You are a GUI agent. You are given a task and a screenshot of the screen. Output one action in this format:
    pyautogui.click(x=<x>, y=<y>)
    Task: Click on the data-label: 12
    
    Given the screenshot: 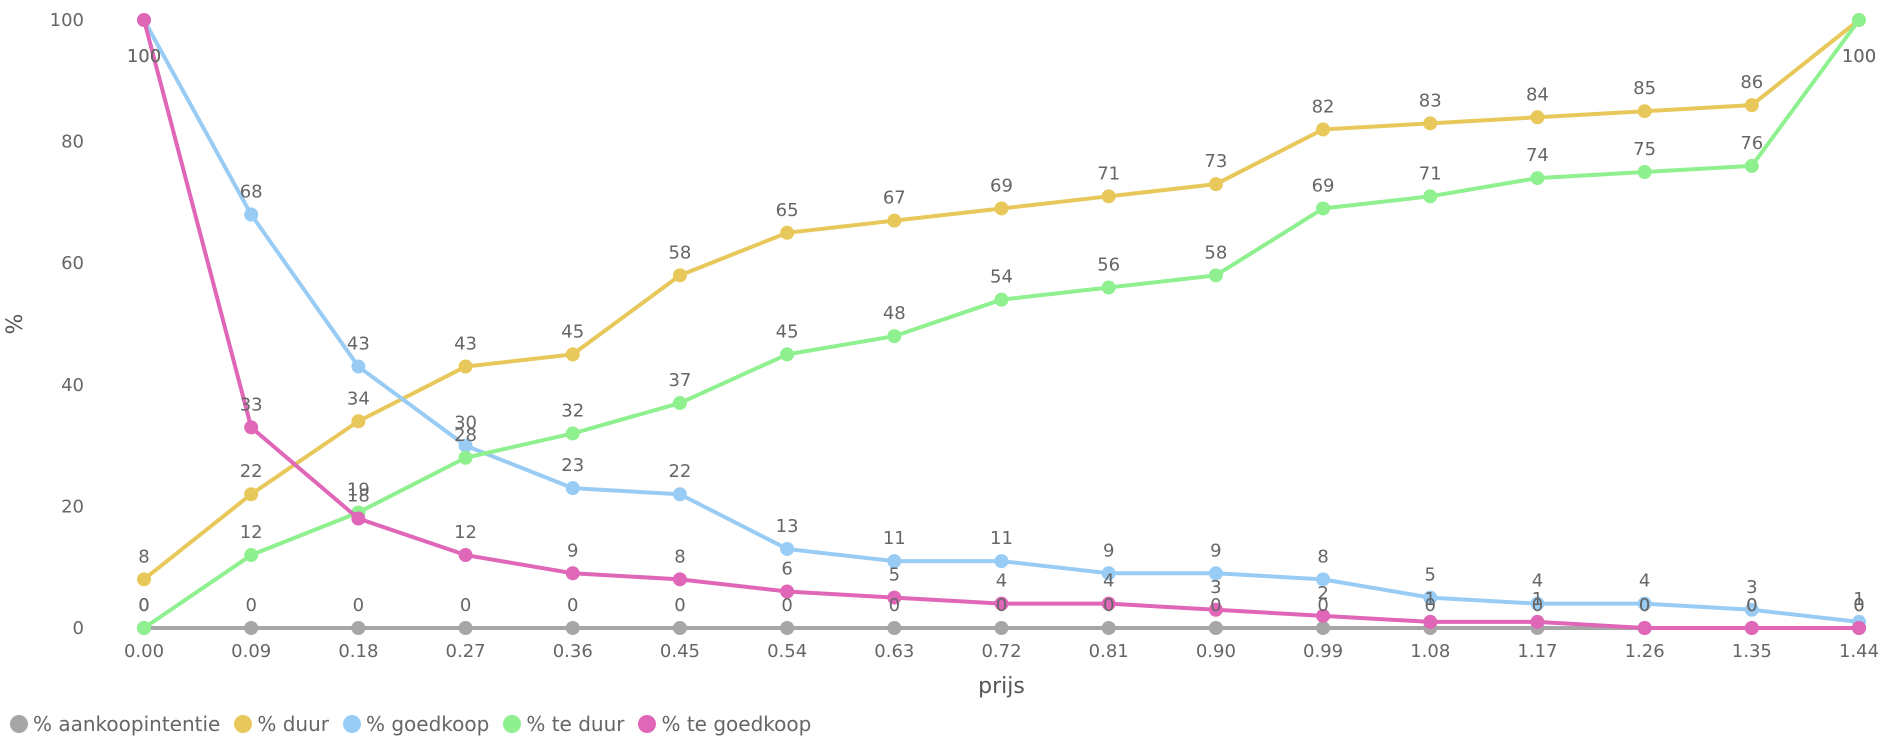 What is the action you would take?
    pyautogui.click(x=251, y=532)
    